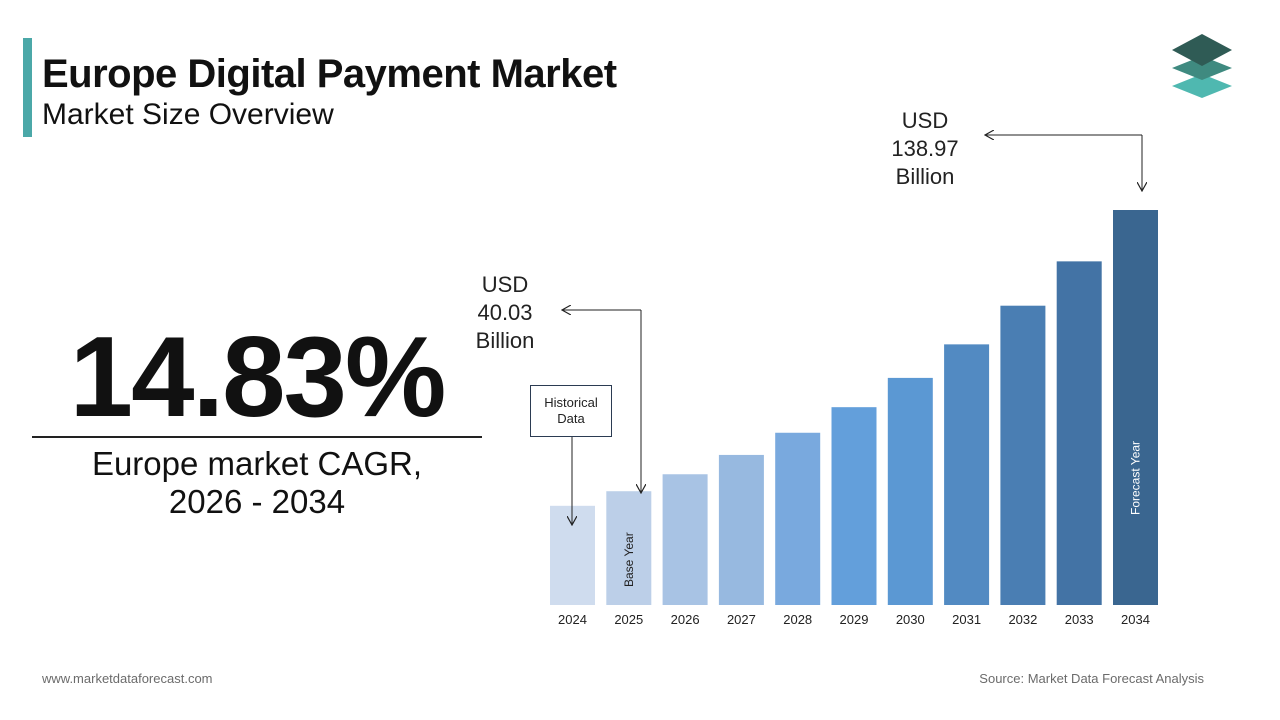 The width and height of the screenshot is (1280, 720). Describe the element at coordinates (966, 619) in the screenshot. I see `x-tick-label-2031: 2031` at that location.